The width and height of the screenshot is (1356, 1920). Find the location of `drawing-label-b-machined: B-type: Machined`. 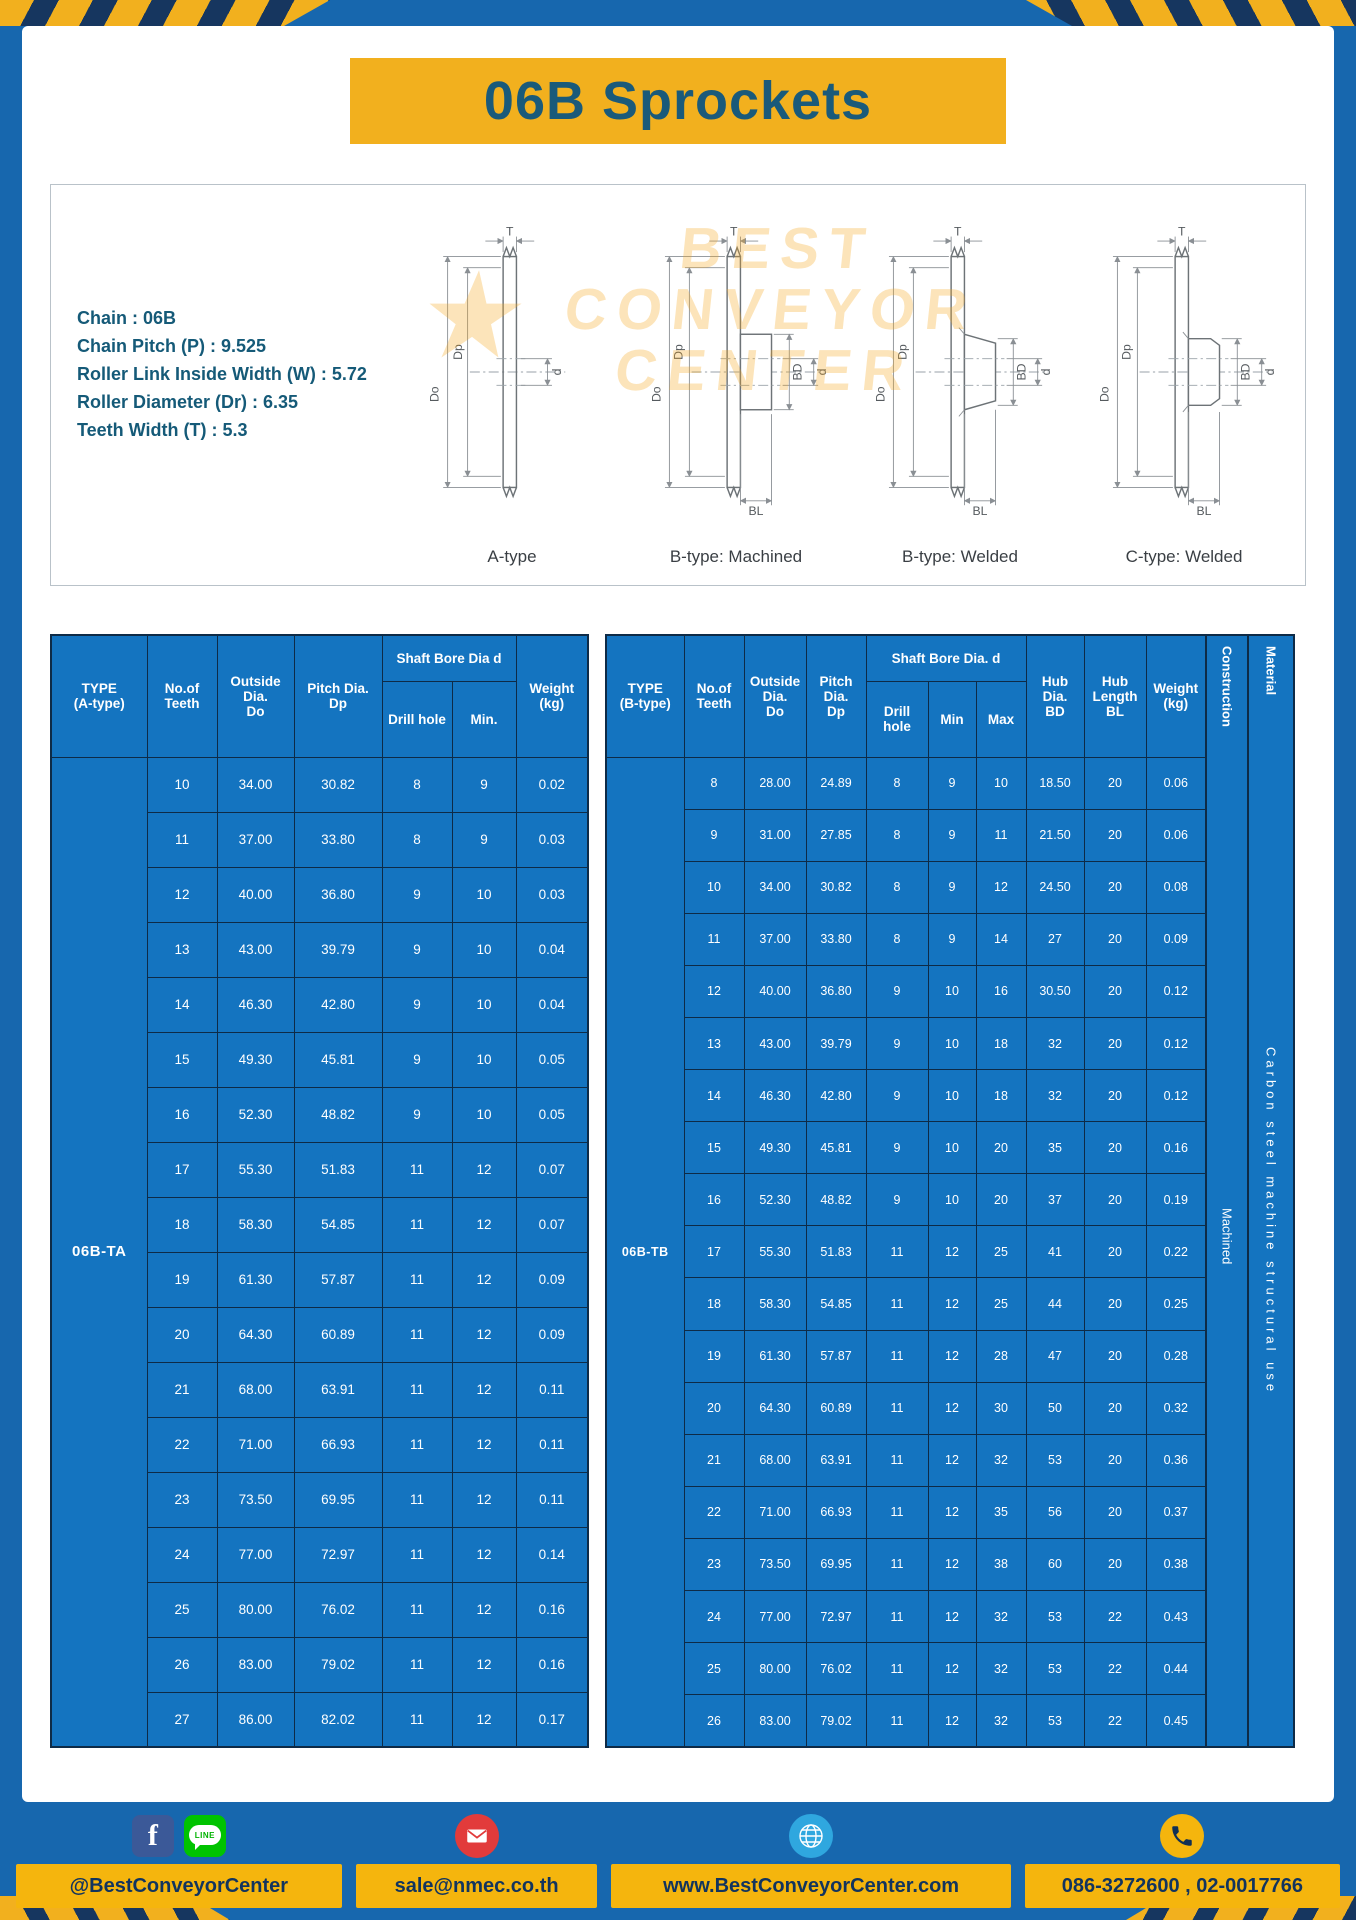

drawing-label-b-machined: B-type: Machined is located at coordinates (736, 556).